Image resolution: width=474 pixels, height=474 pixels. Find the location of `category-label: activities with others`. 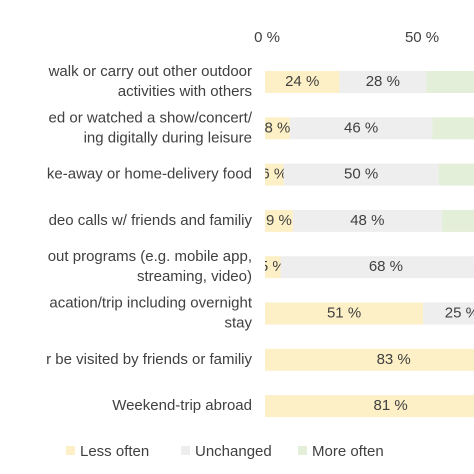

category-label: activities with others is located at coordinates (185, 91).